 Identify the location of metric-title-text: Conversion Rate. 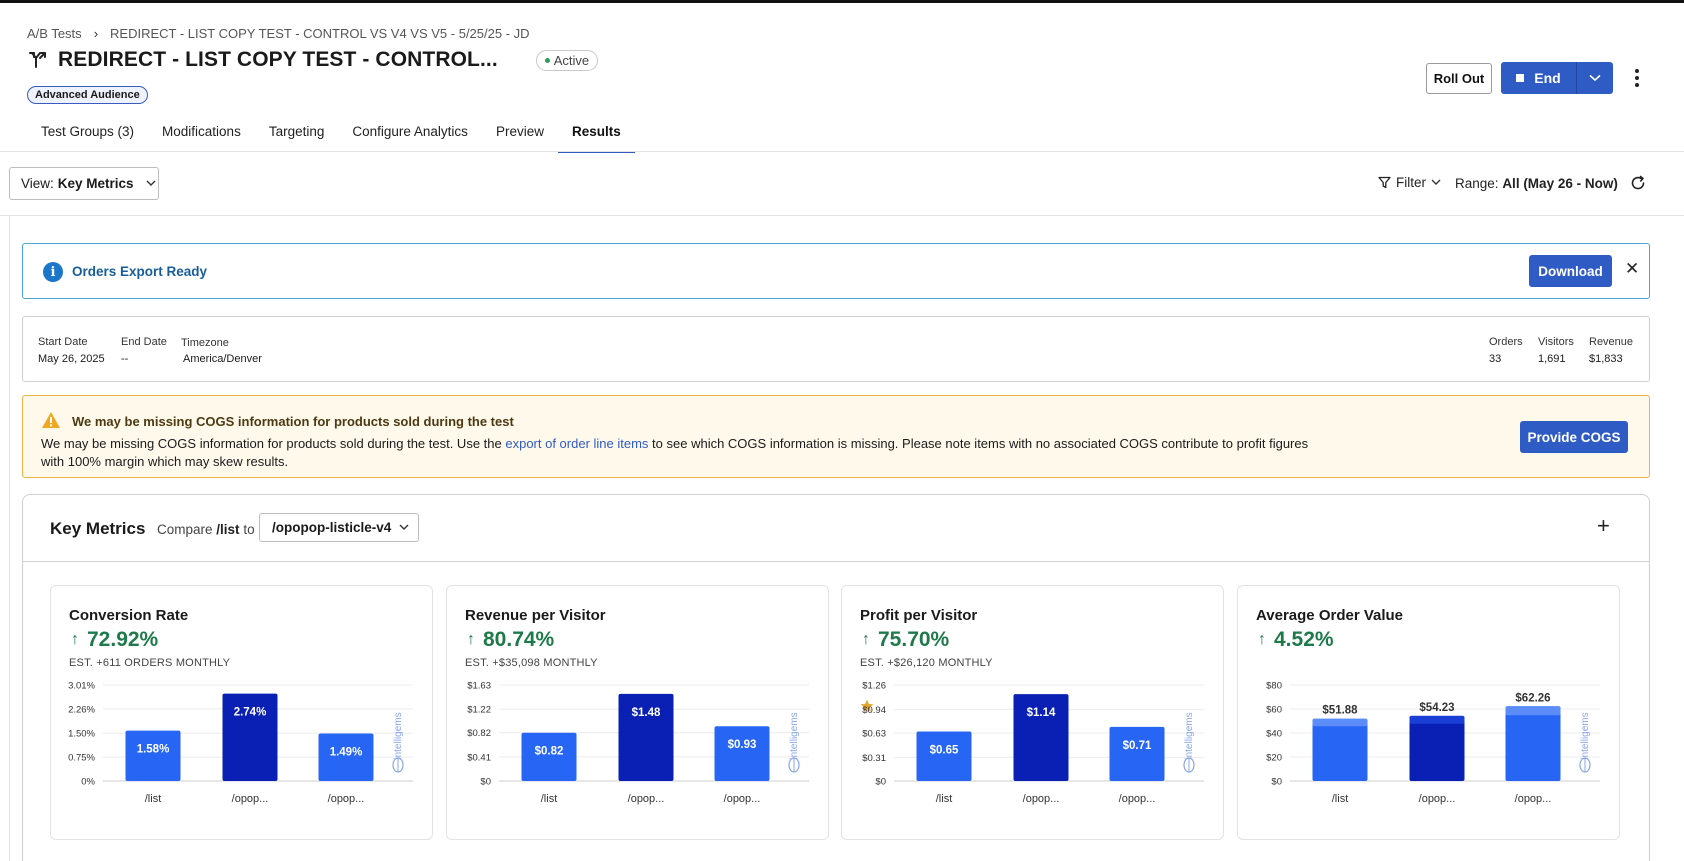
(129, 615).